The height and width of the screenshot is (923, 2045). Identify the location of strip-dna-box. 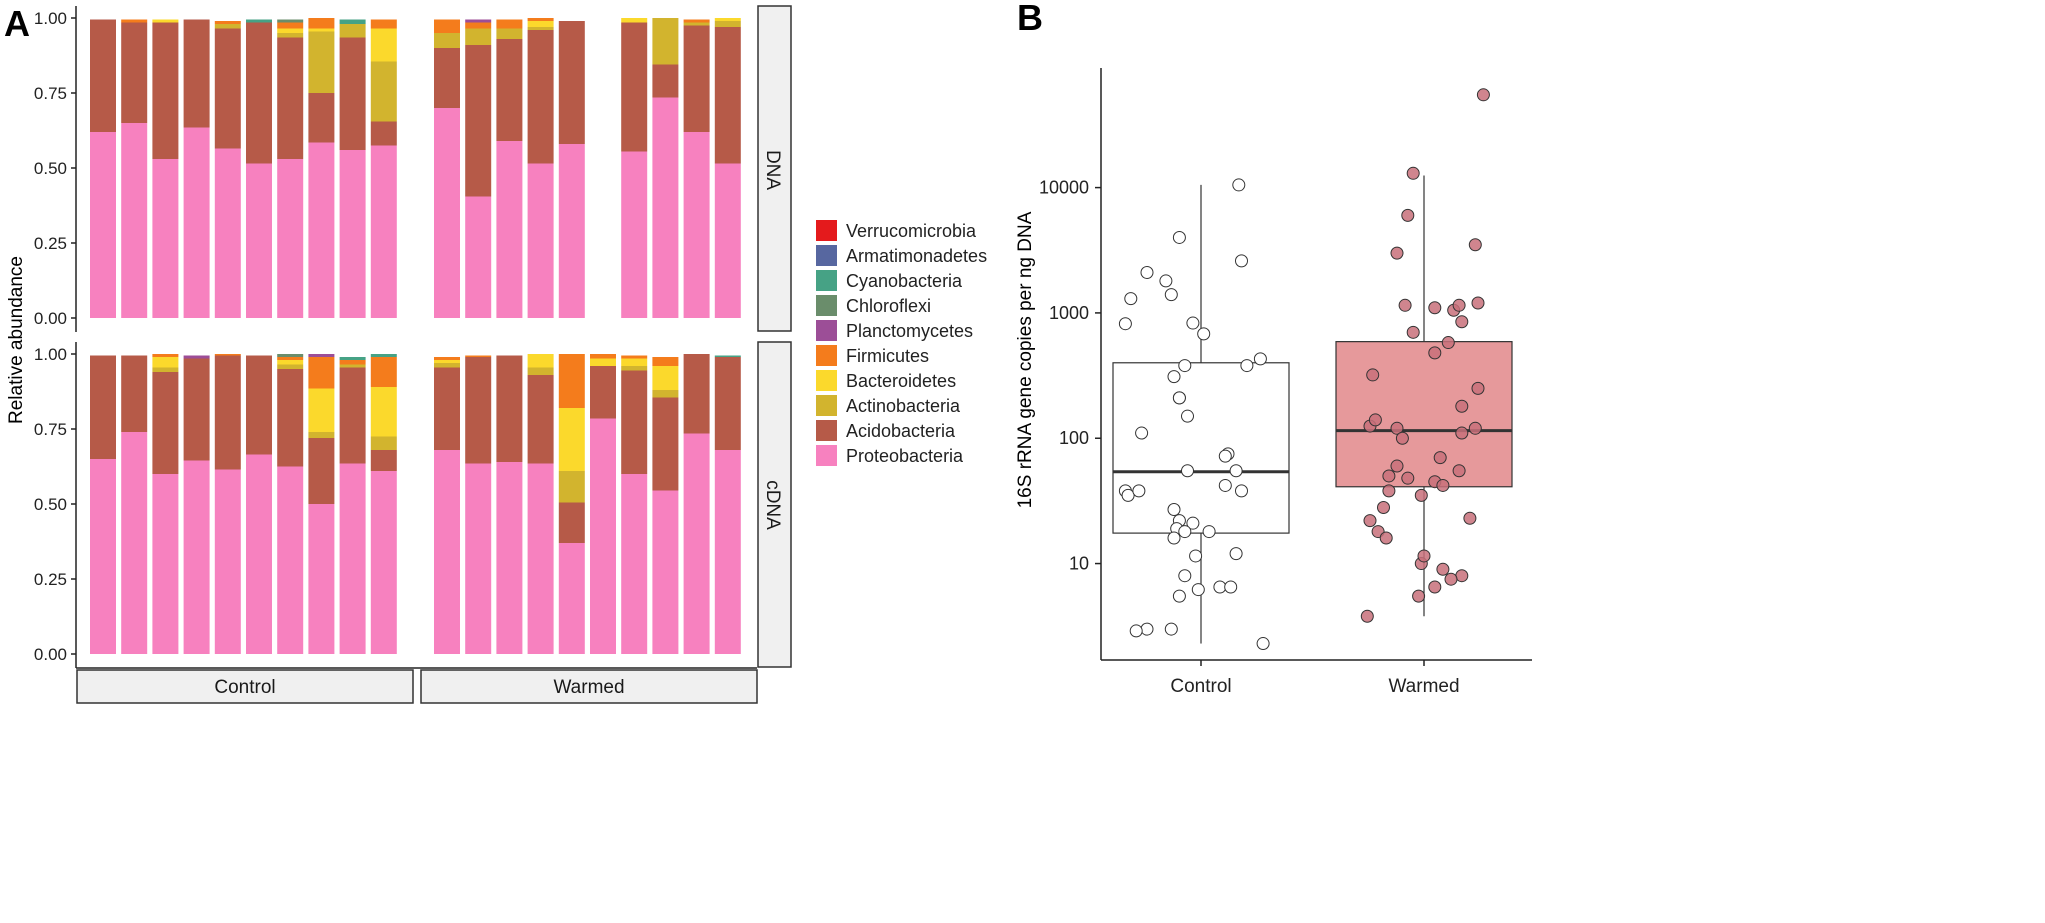
(774, 168).